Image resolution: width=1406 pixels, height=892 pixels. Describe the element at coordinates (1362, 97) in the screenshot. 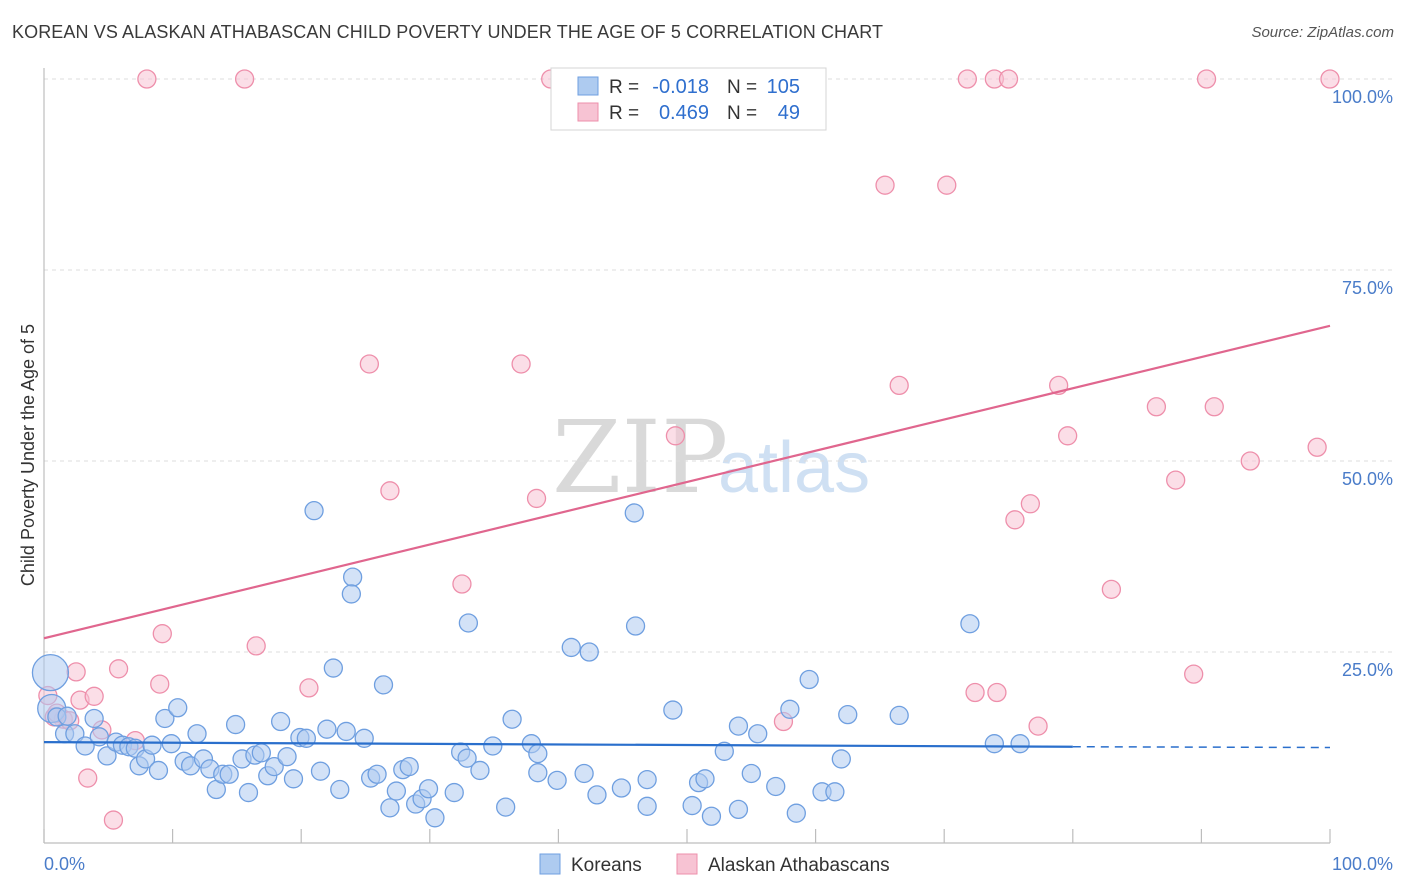

I see `y-tick-label-100: 100.0%` at that location.